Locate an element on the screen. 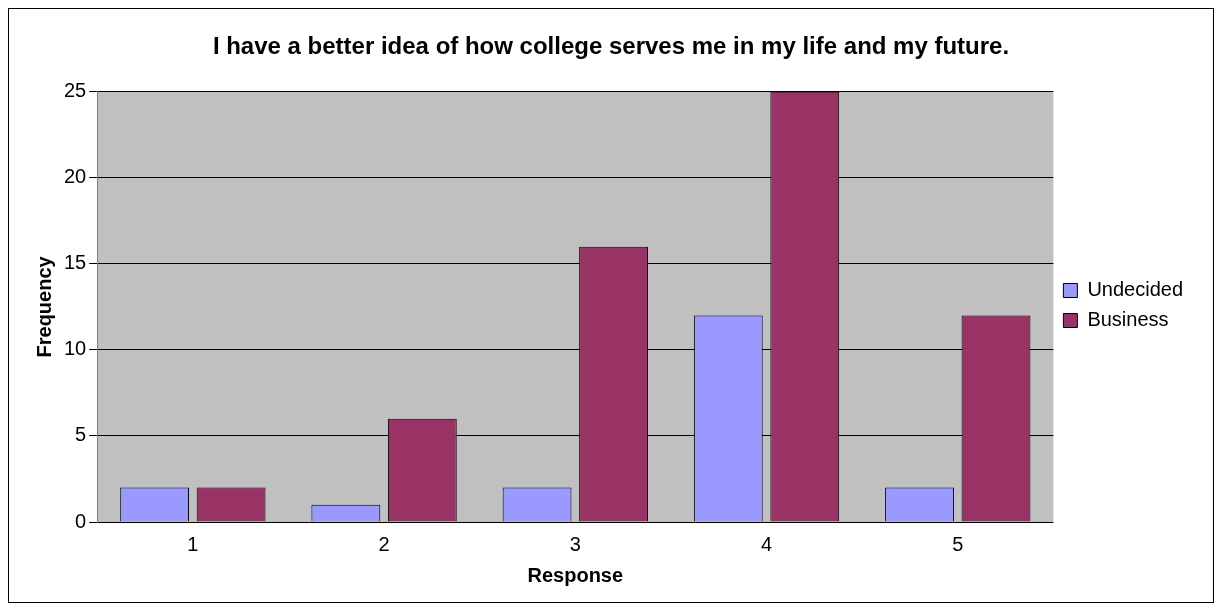  y-axis-title: Frequency is located at coordinates (43, 306).